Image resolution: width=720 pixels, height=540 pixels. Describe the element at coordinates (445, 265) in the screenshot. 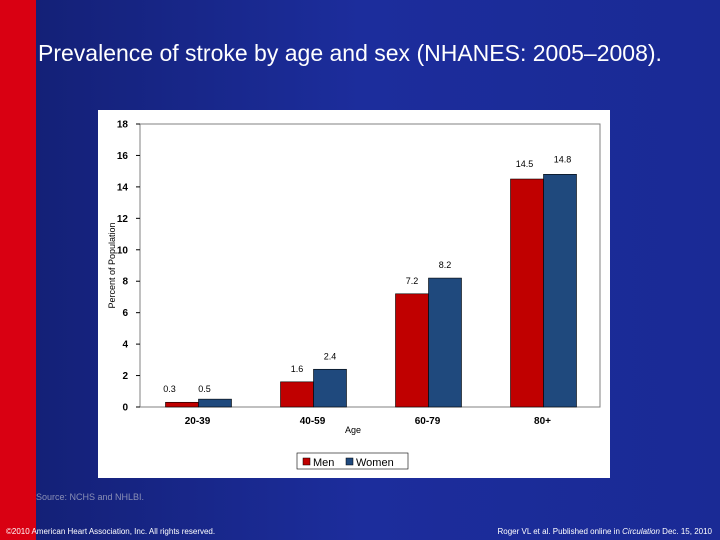

I see `data-label: 8.2` at that location.